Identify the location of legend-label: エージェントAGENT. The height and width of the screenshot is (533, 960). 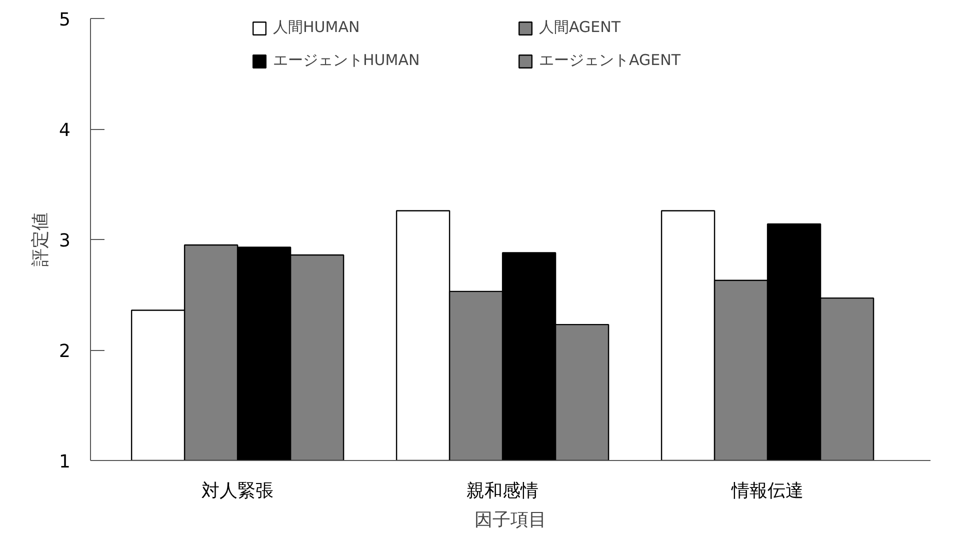
(610, 60).